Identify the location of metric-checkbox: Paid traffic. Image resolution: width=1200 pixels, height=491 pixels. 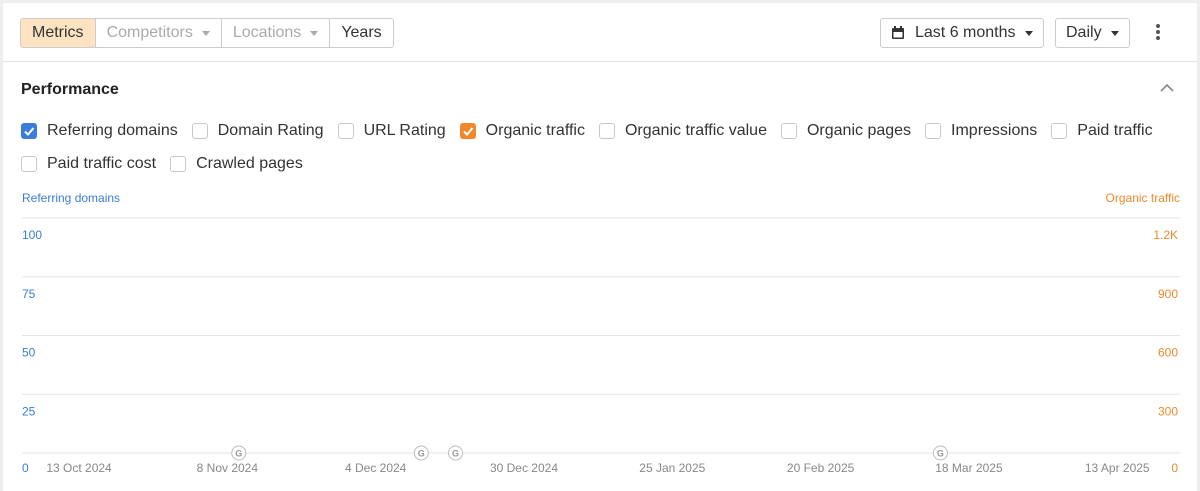
(1102, 131).